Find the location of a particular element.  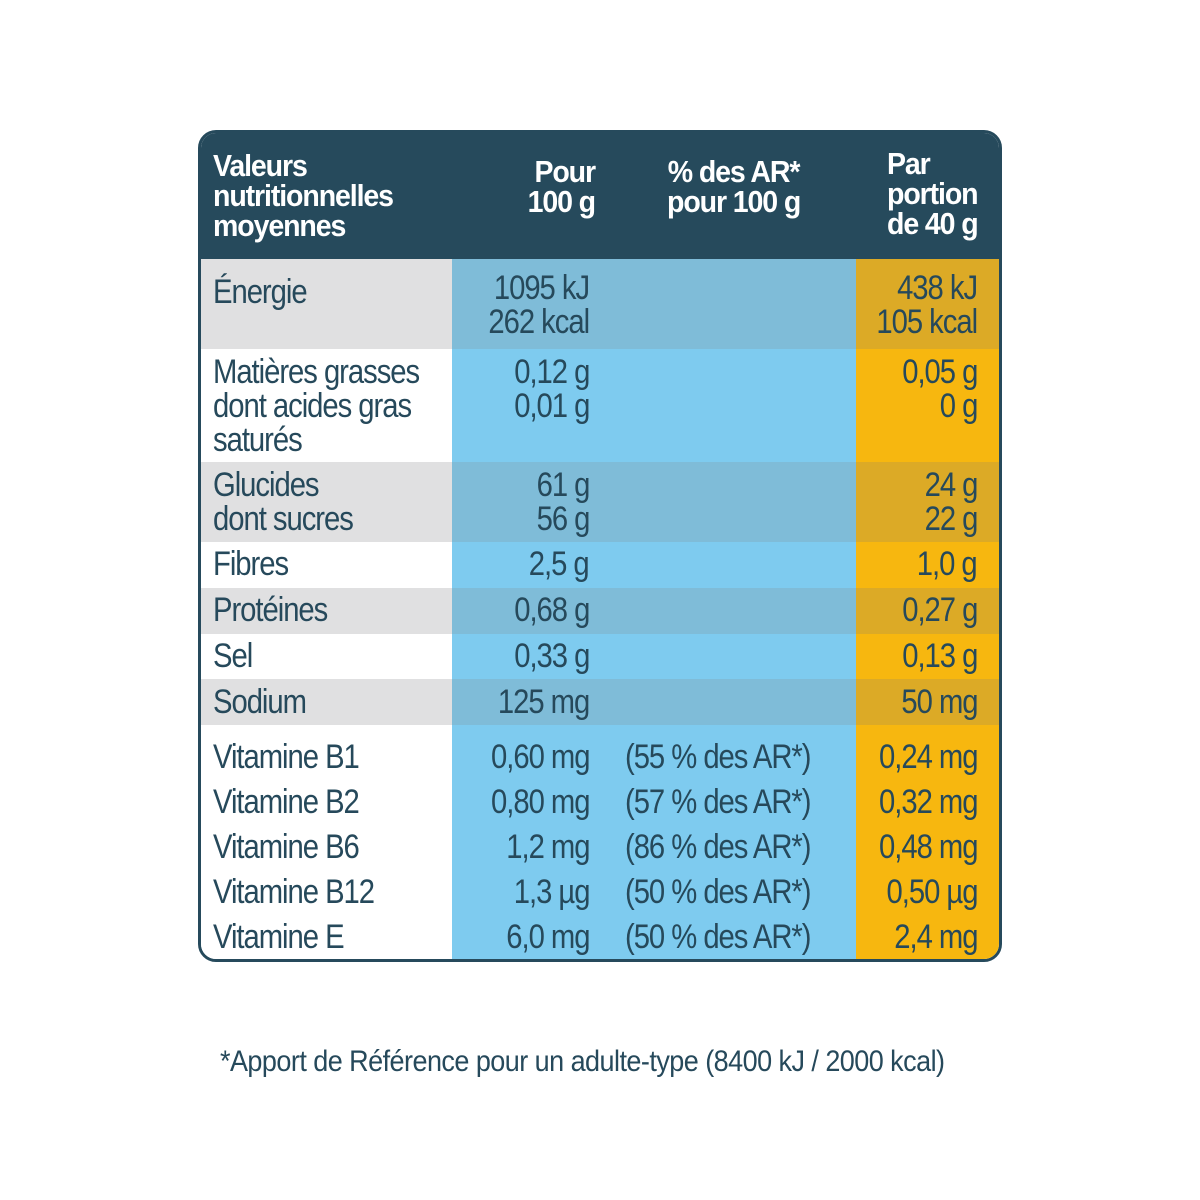

cell-per-100g: 0,12 g 0,01 g is located at coordinates (531, 405).